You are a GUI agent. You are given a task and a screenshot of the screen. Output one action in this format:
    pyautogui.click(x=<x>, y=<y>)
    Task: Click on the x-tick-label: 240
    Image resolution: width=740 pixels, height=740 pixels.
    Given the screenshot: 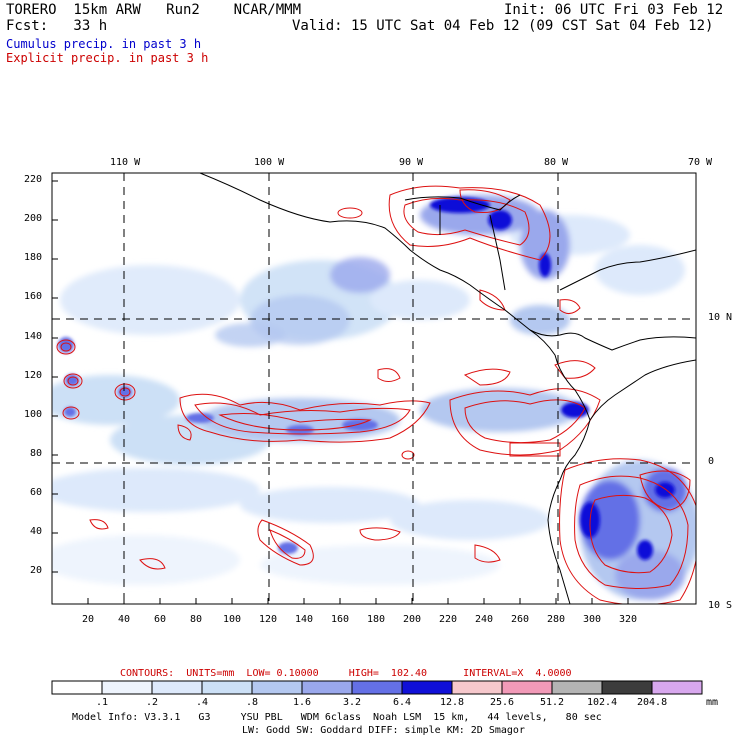 What is the action you would take?
    pyautogui.click(x=484, y=619)
    